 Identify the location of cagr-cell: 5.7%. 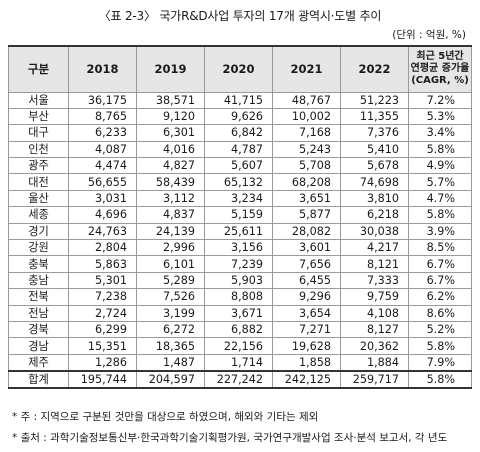
(440, 182).